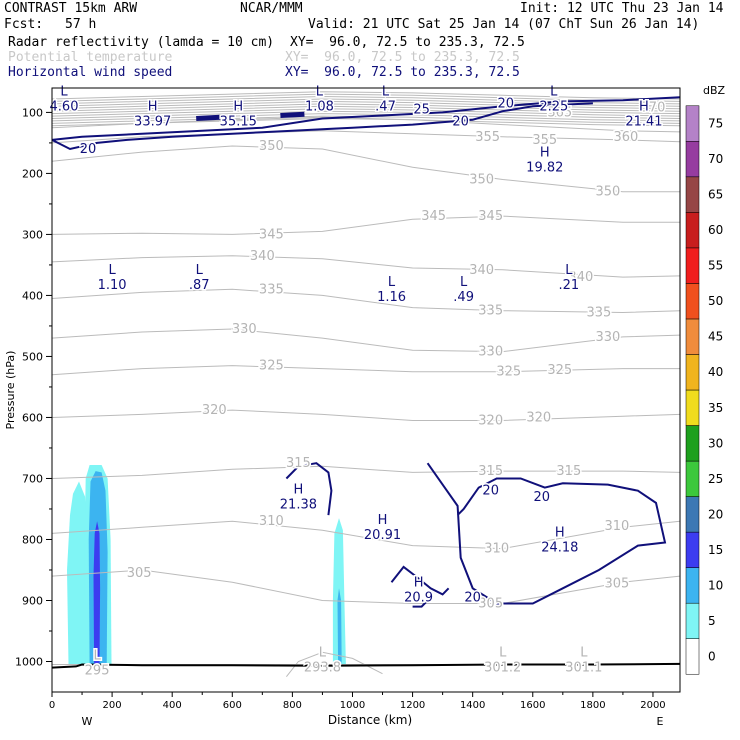  What do you see at coordinates (32, 539) in the screenshot?
I see `y-tick-label-800: 800` at bounding box center [32, 539].